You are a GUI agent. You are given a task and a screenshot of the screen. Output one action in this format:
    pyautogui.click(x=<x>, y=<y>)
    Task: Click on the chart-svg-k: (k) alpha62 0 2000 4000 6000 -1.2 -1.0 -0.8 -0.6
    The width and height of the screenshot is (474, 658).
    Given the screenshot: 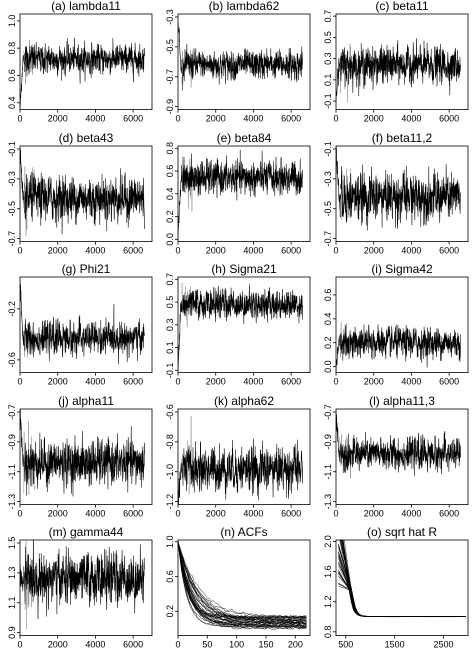 What is the action you would take?
    pyautogui.click(x=238, y=456)
    